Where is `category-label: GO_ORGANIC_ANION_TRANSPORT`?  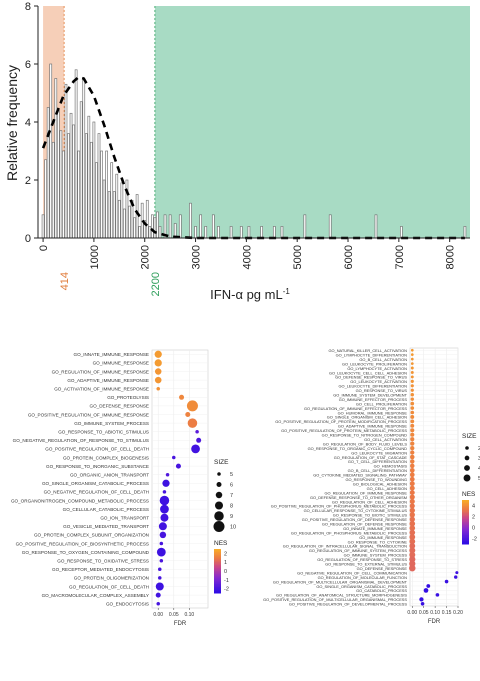 category-label: GO_ORGANIC_ANION_TRANSPORT is located at coordinates (109, 475).